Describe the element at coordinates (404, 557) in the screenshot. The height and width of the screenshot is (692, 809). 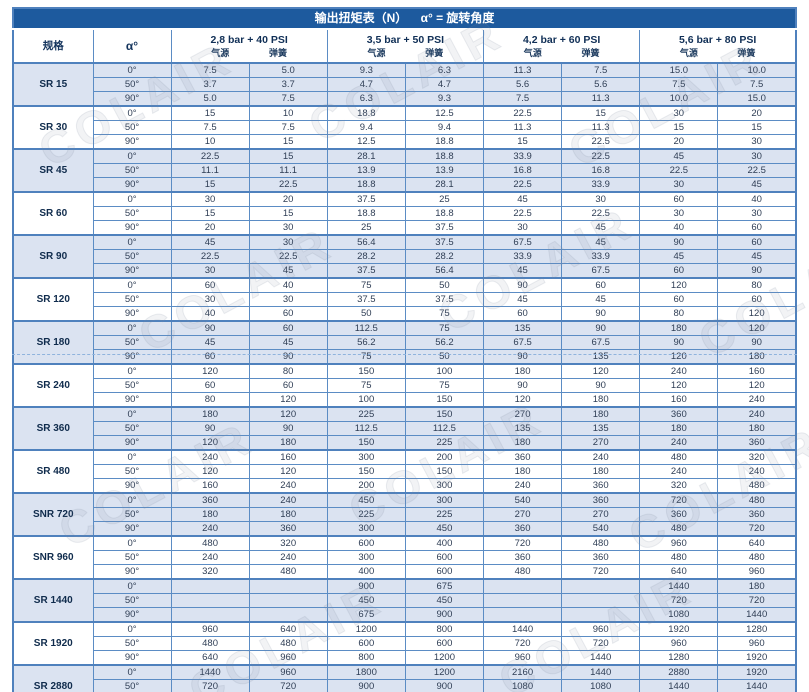
I see `table-row: SNR 960 0° 480 320 600 400 720 480 960 640` at that location.